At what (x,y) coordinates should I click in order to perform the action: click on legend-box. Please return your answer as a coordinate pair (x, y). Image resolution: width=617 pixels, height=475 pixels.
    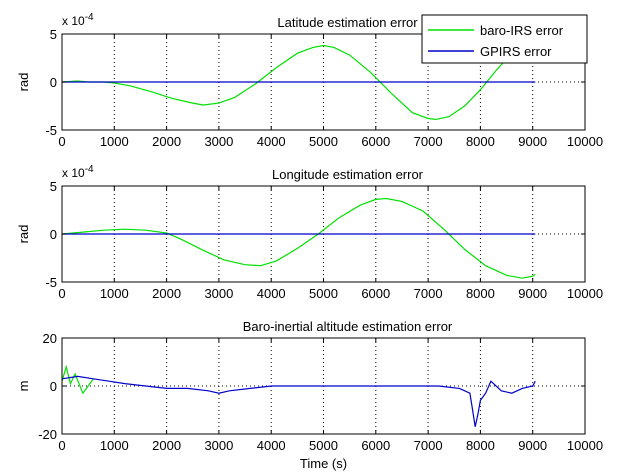
    Looking at the image, I should click on (504, 39).